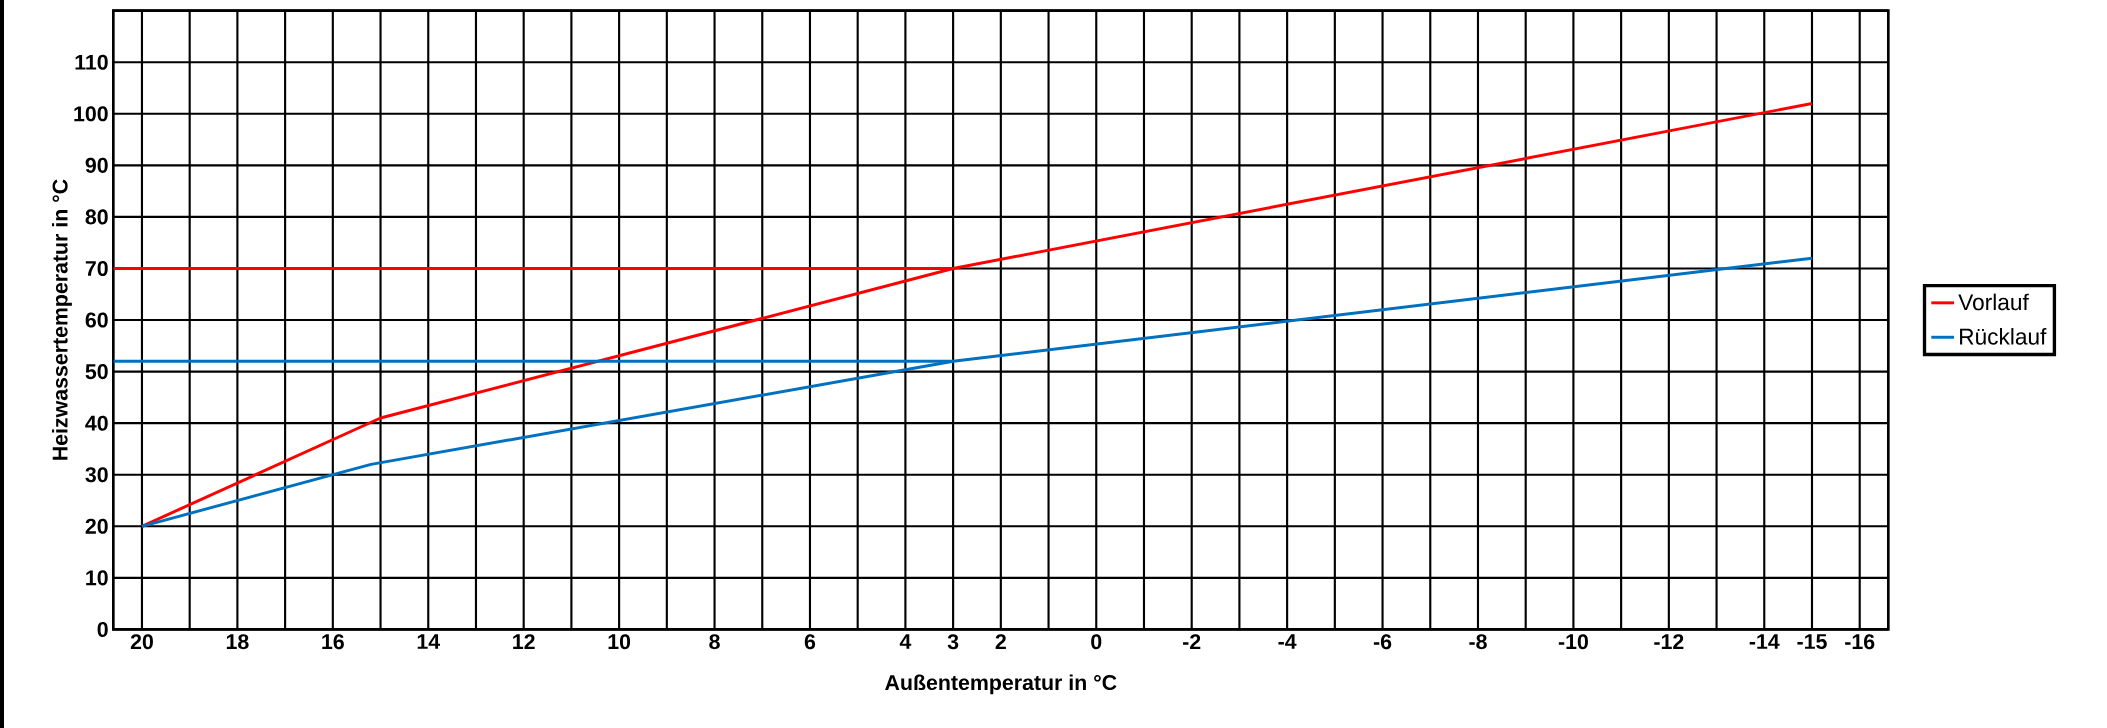 This screenshot has height=728, width=2107. Describe the element at coordinates (953, 642) in the screenshot. I see `x-tick-label: 3` at that location.